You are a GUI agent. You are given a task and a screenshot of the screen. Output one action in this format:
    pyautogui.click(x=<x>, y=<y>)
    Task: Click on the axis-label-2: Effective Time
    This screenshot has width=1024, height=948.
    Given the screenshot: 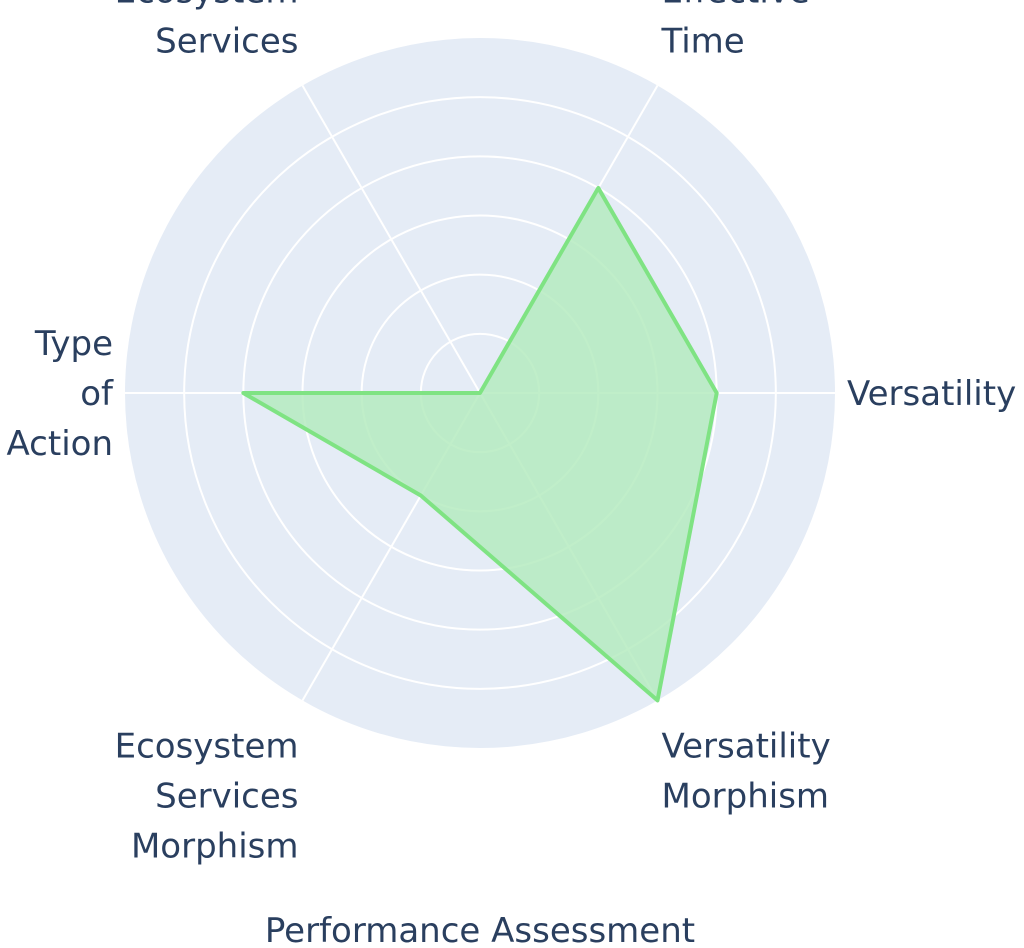 What is the action you would take?
    pyautogui.click(x=735, y=31)
    